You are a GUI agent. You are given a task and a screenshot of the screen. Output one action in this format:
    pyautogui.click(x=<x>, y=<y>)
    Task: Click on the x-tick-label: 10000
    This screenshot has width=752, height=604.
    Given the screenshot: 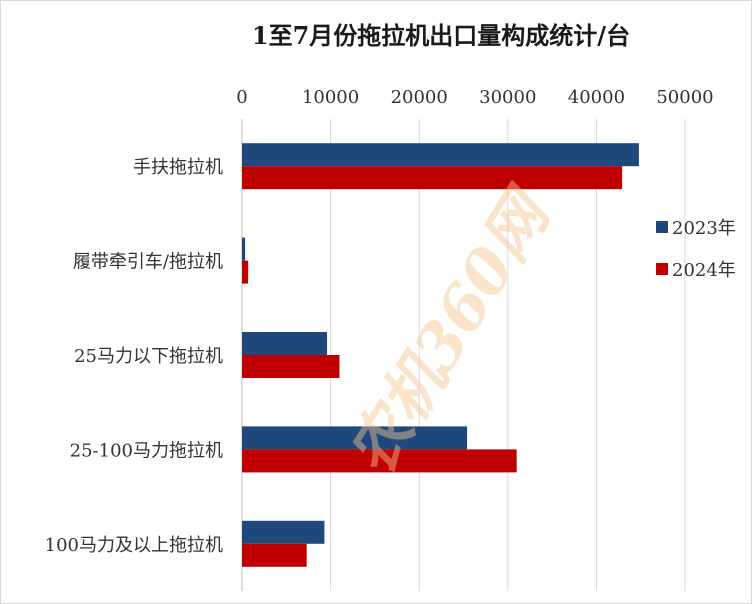 What is the action you would take?
    pyautogui.click(x=330, y=97)
    